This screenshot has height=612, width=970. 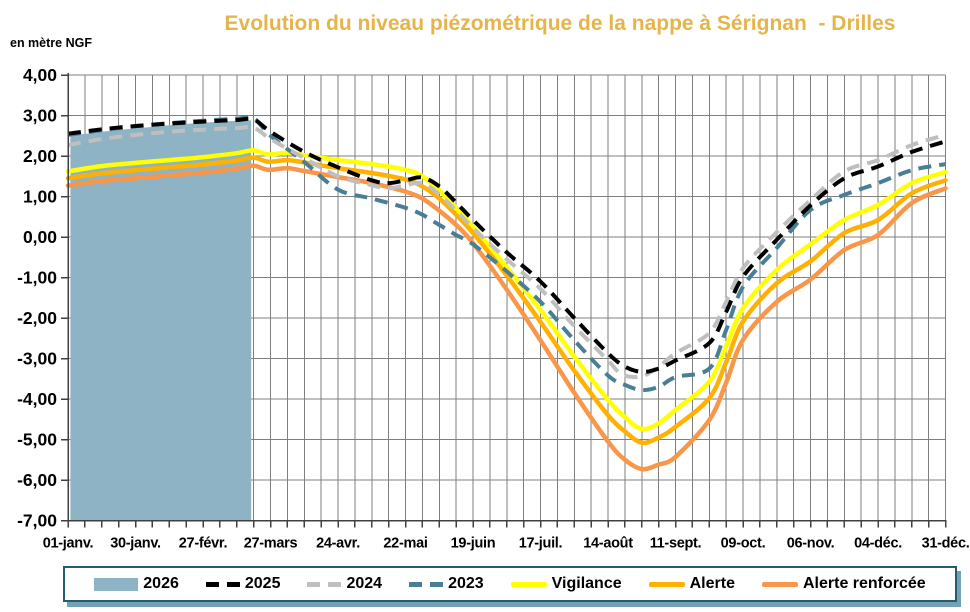 What do you see at coordinates (712, 583) in the screenshot?
I see `legend-label: Alerte` at bounding box center [712, 583].